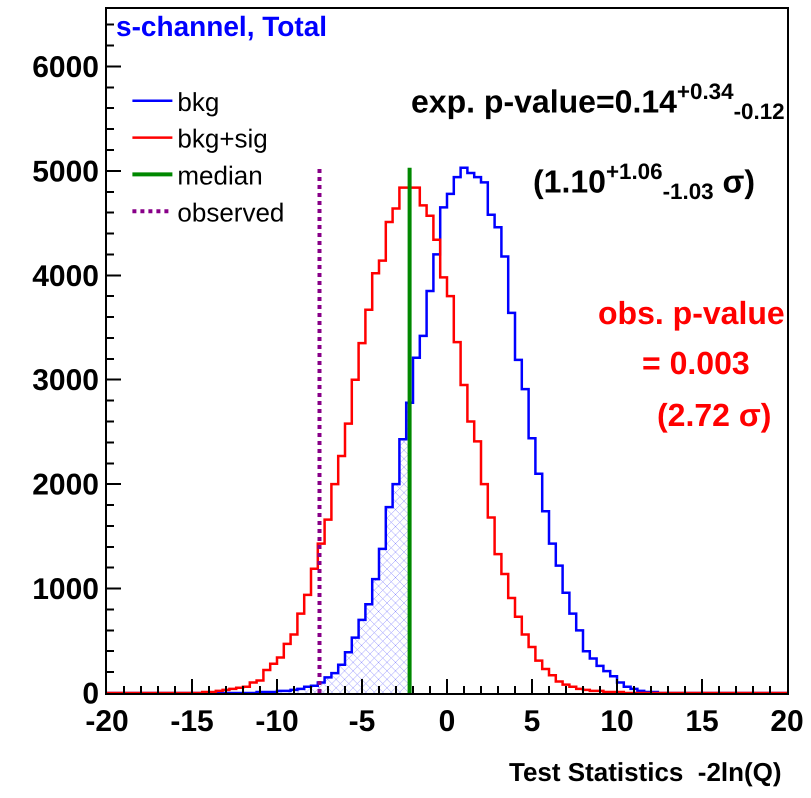 The width and height of the screenshot is (811, 798). Describe the element at coordinates (644, 181) in the screenshot. I see `annotation: (1.10$^{+1.06}$$_{-1.03}$ σ)` at that location.